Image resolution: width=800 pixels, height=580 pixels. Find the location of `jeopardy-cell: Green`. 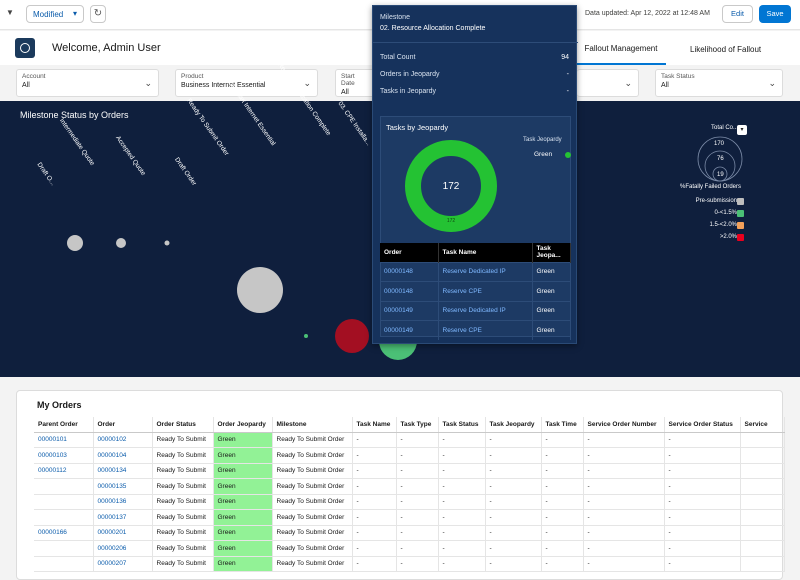

jeopardy-cell: Green is located at coordinates (551, 330).